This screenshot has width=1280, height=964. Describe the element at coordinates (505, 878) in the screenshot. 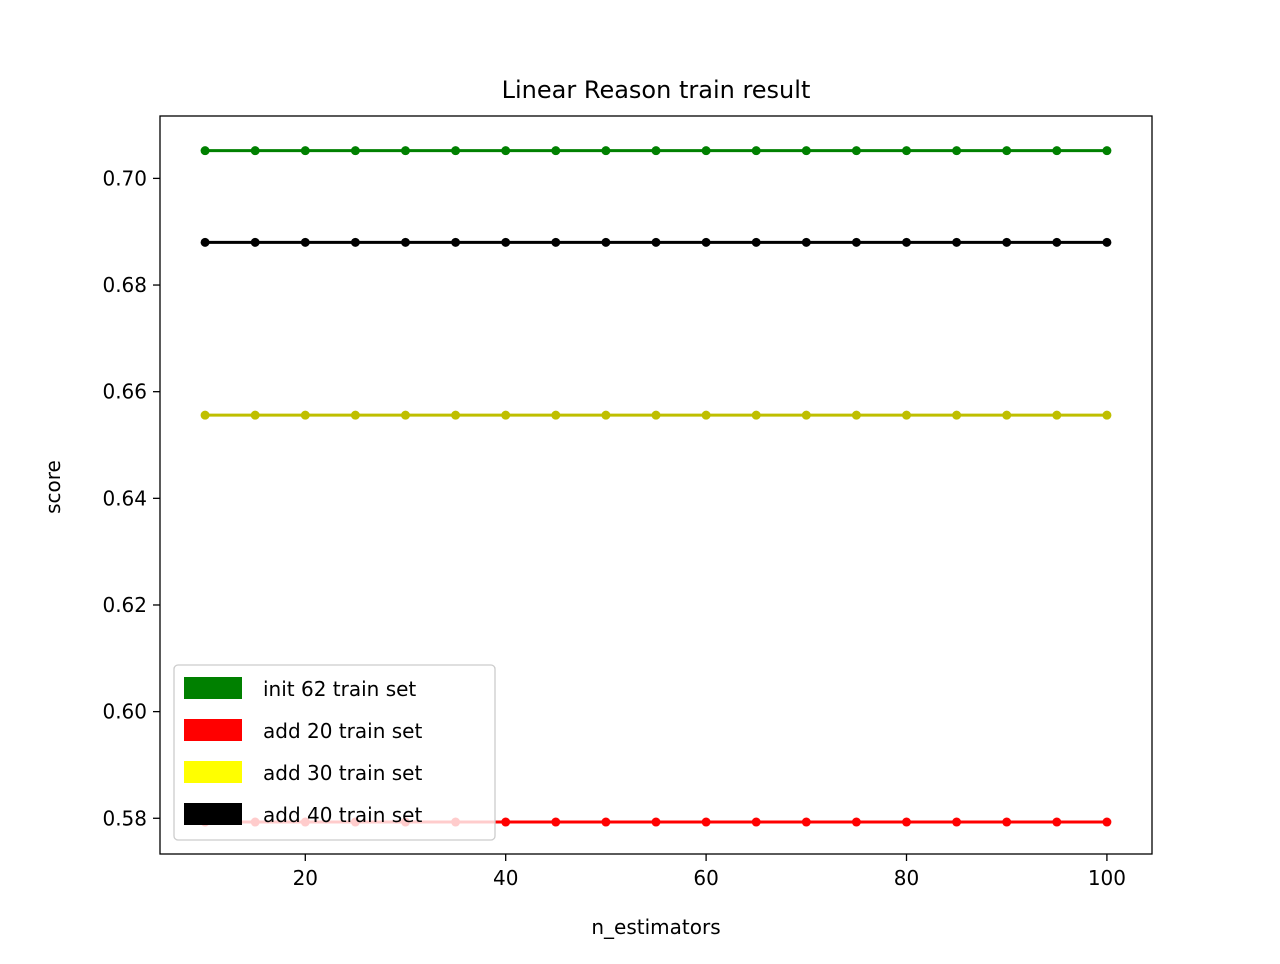

I see `x-tick-label: 40` at that location.